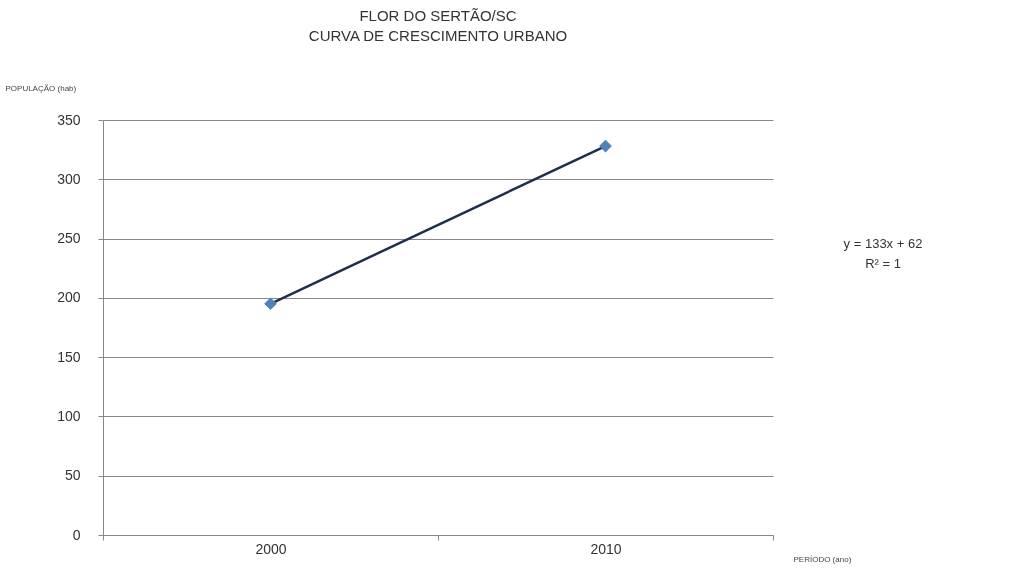 The width and height of the screenshot is (1010, 577). Describe the element at coordinates (69, 415) in the screenshot. I see `y-tick-label: 100` at that location.